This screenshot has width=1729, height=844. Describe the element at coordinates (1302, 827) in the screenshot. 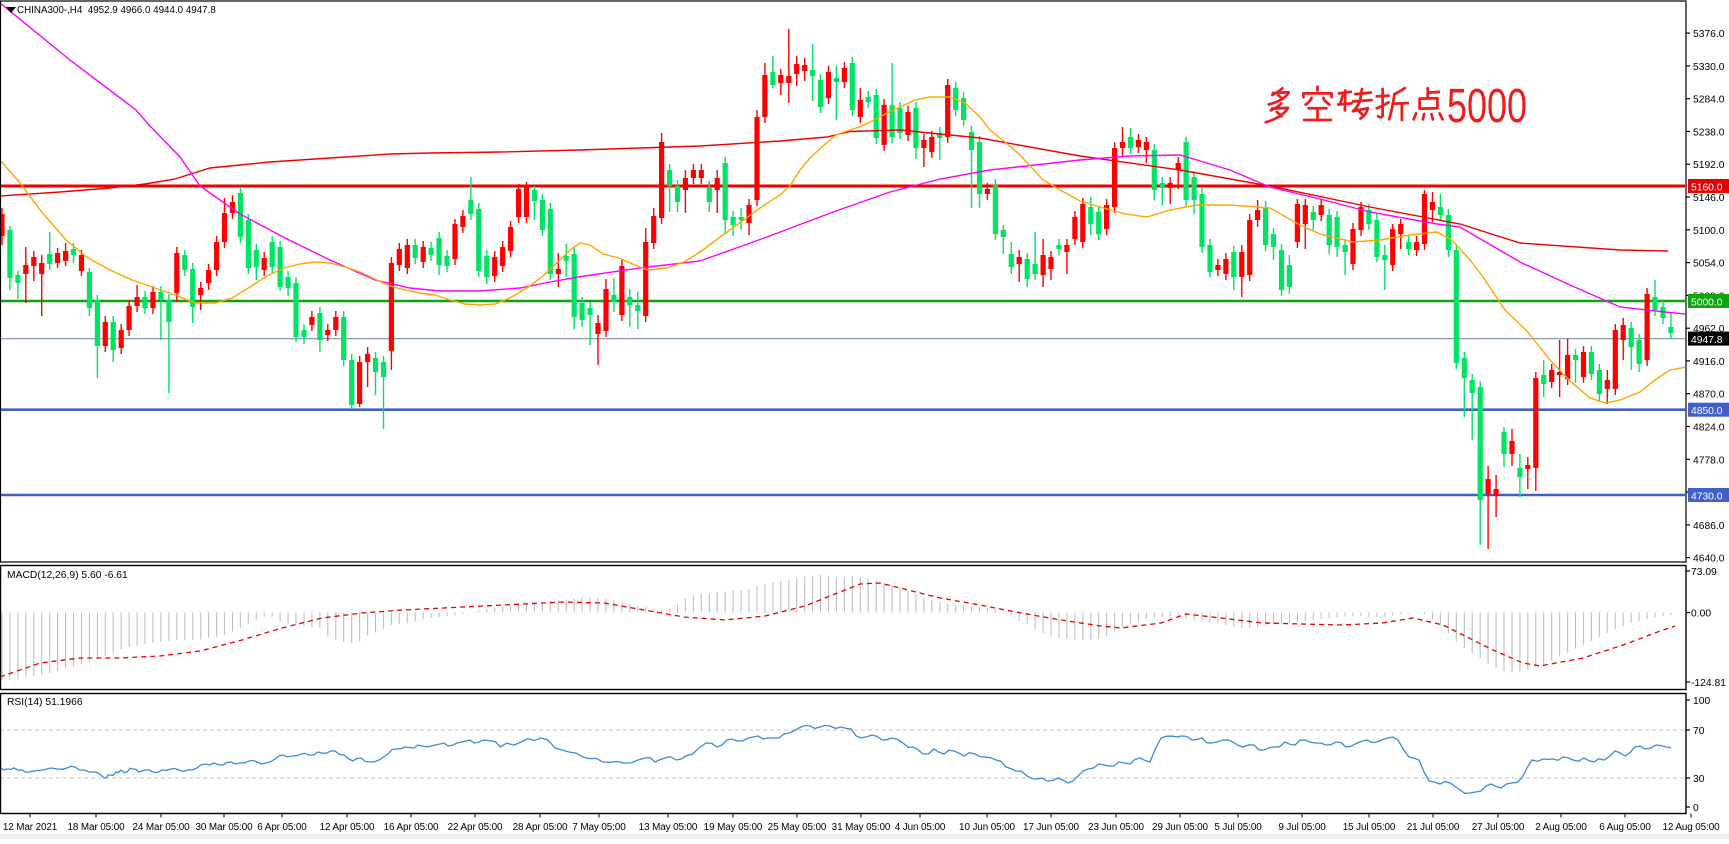

I see `svg-text: 9 Jul 05:00` at that location.